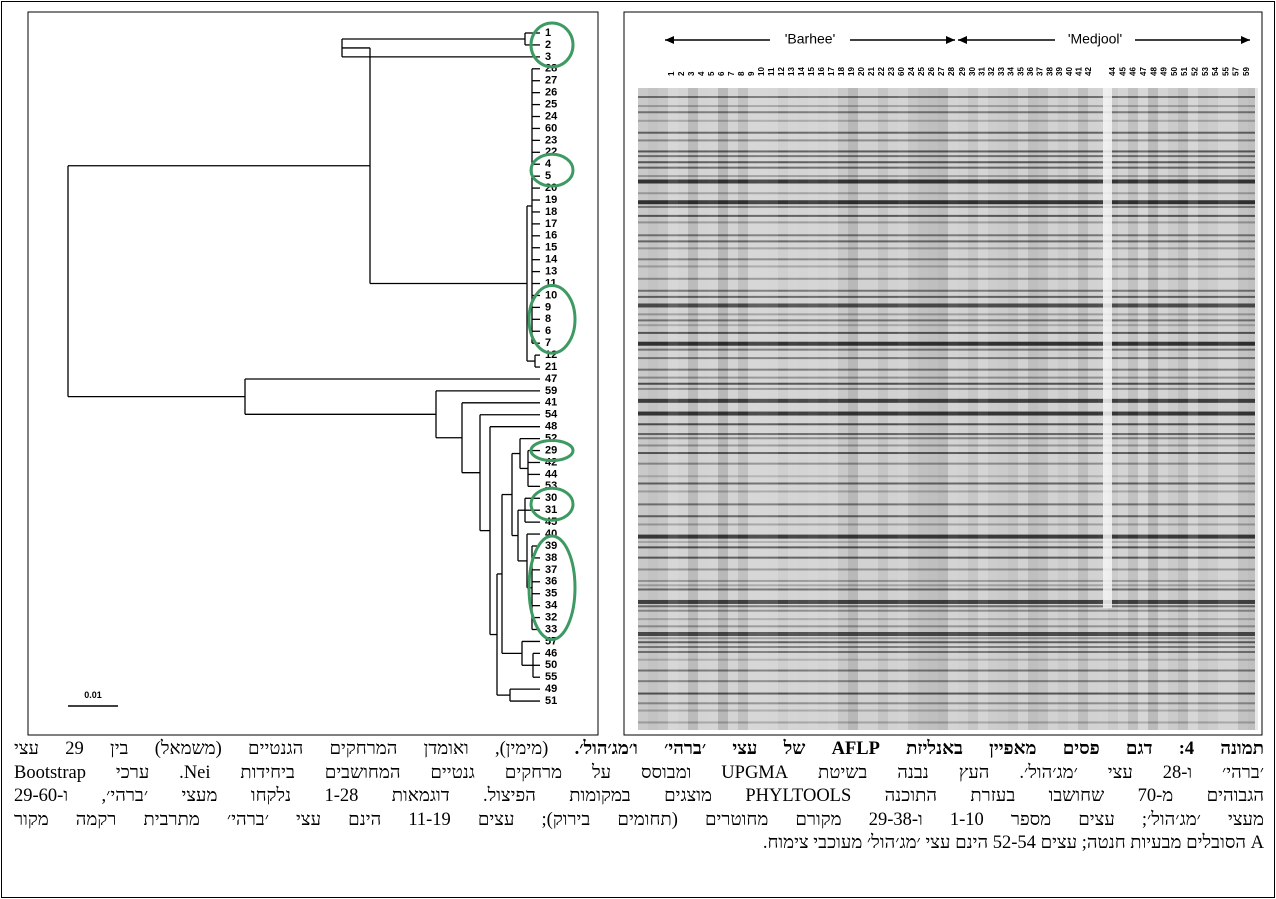  I want to click on lane-label: 22, so click(881, 71).